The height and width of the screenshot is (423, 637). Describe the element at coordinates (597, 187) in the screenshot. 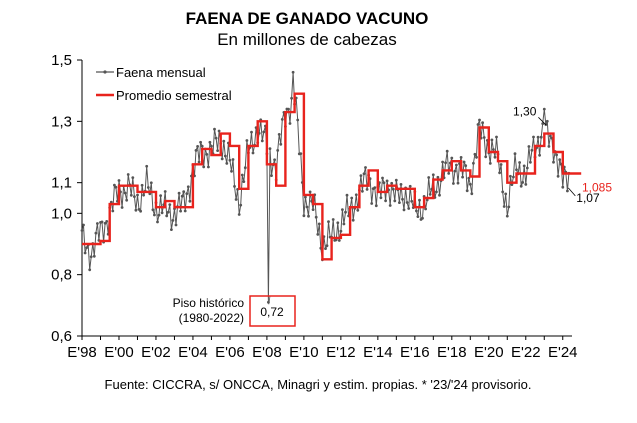

I see `annotation-label-promedio: 1,085` at that location.